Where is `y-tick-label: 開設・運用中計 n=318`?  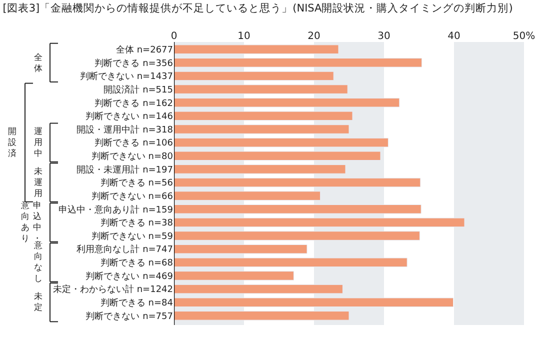
y-tick-label: 開設・運用中計 n=318 is located at coordinates (125, 130).